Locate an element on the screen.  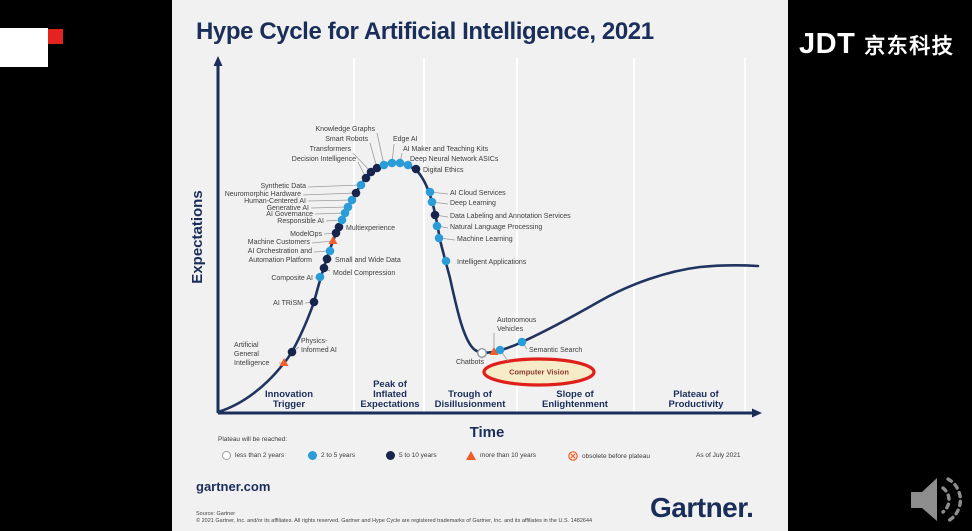
legend-item-label: obsolete before plateau is located at coordinates (616, 456).